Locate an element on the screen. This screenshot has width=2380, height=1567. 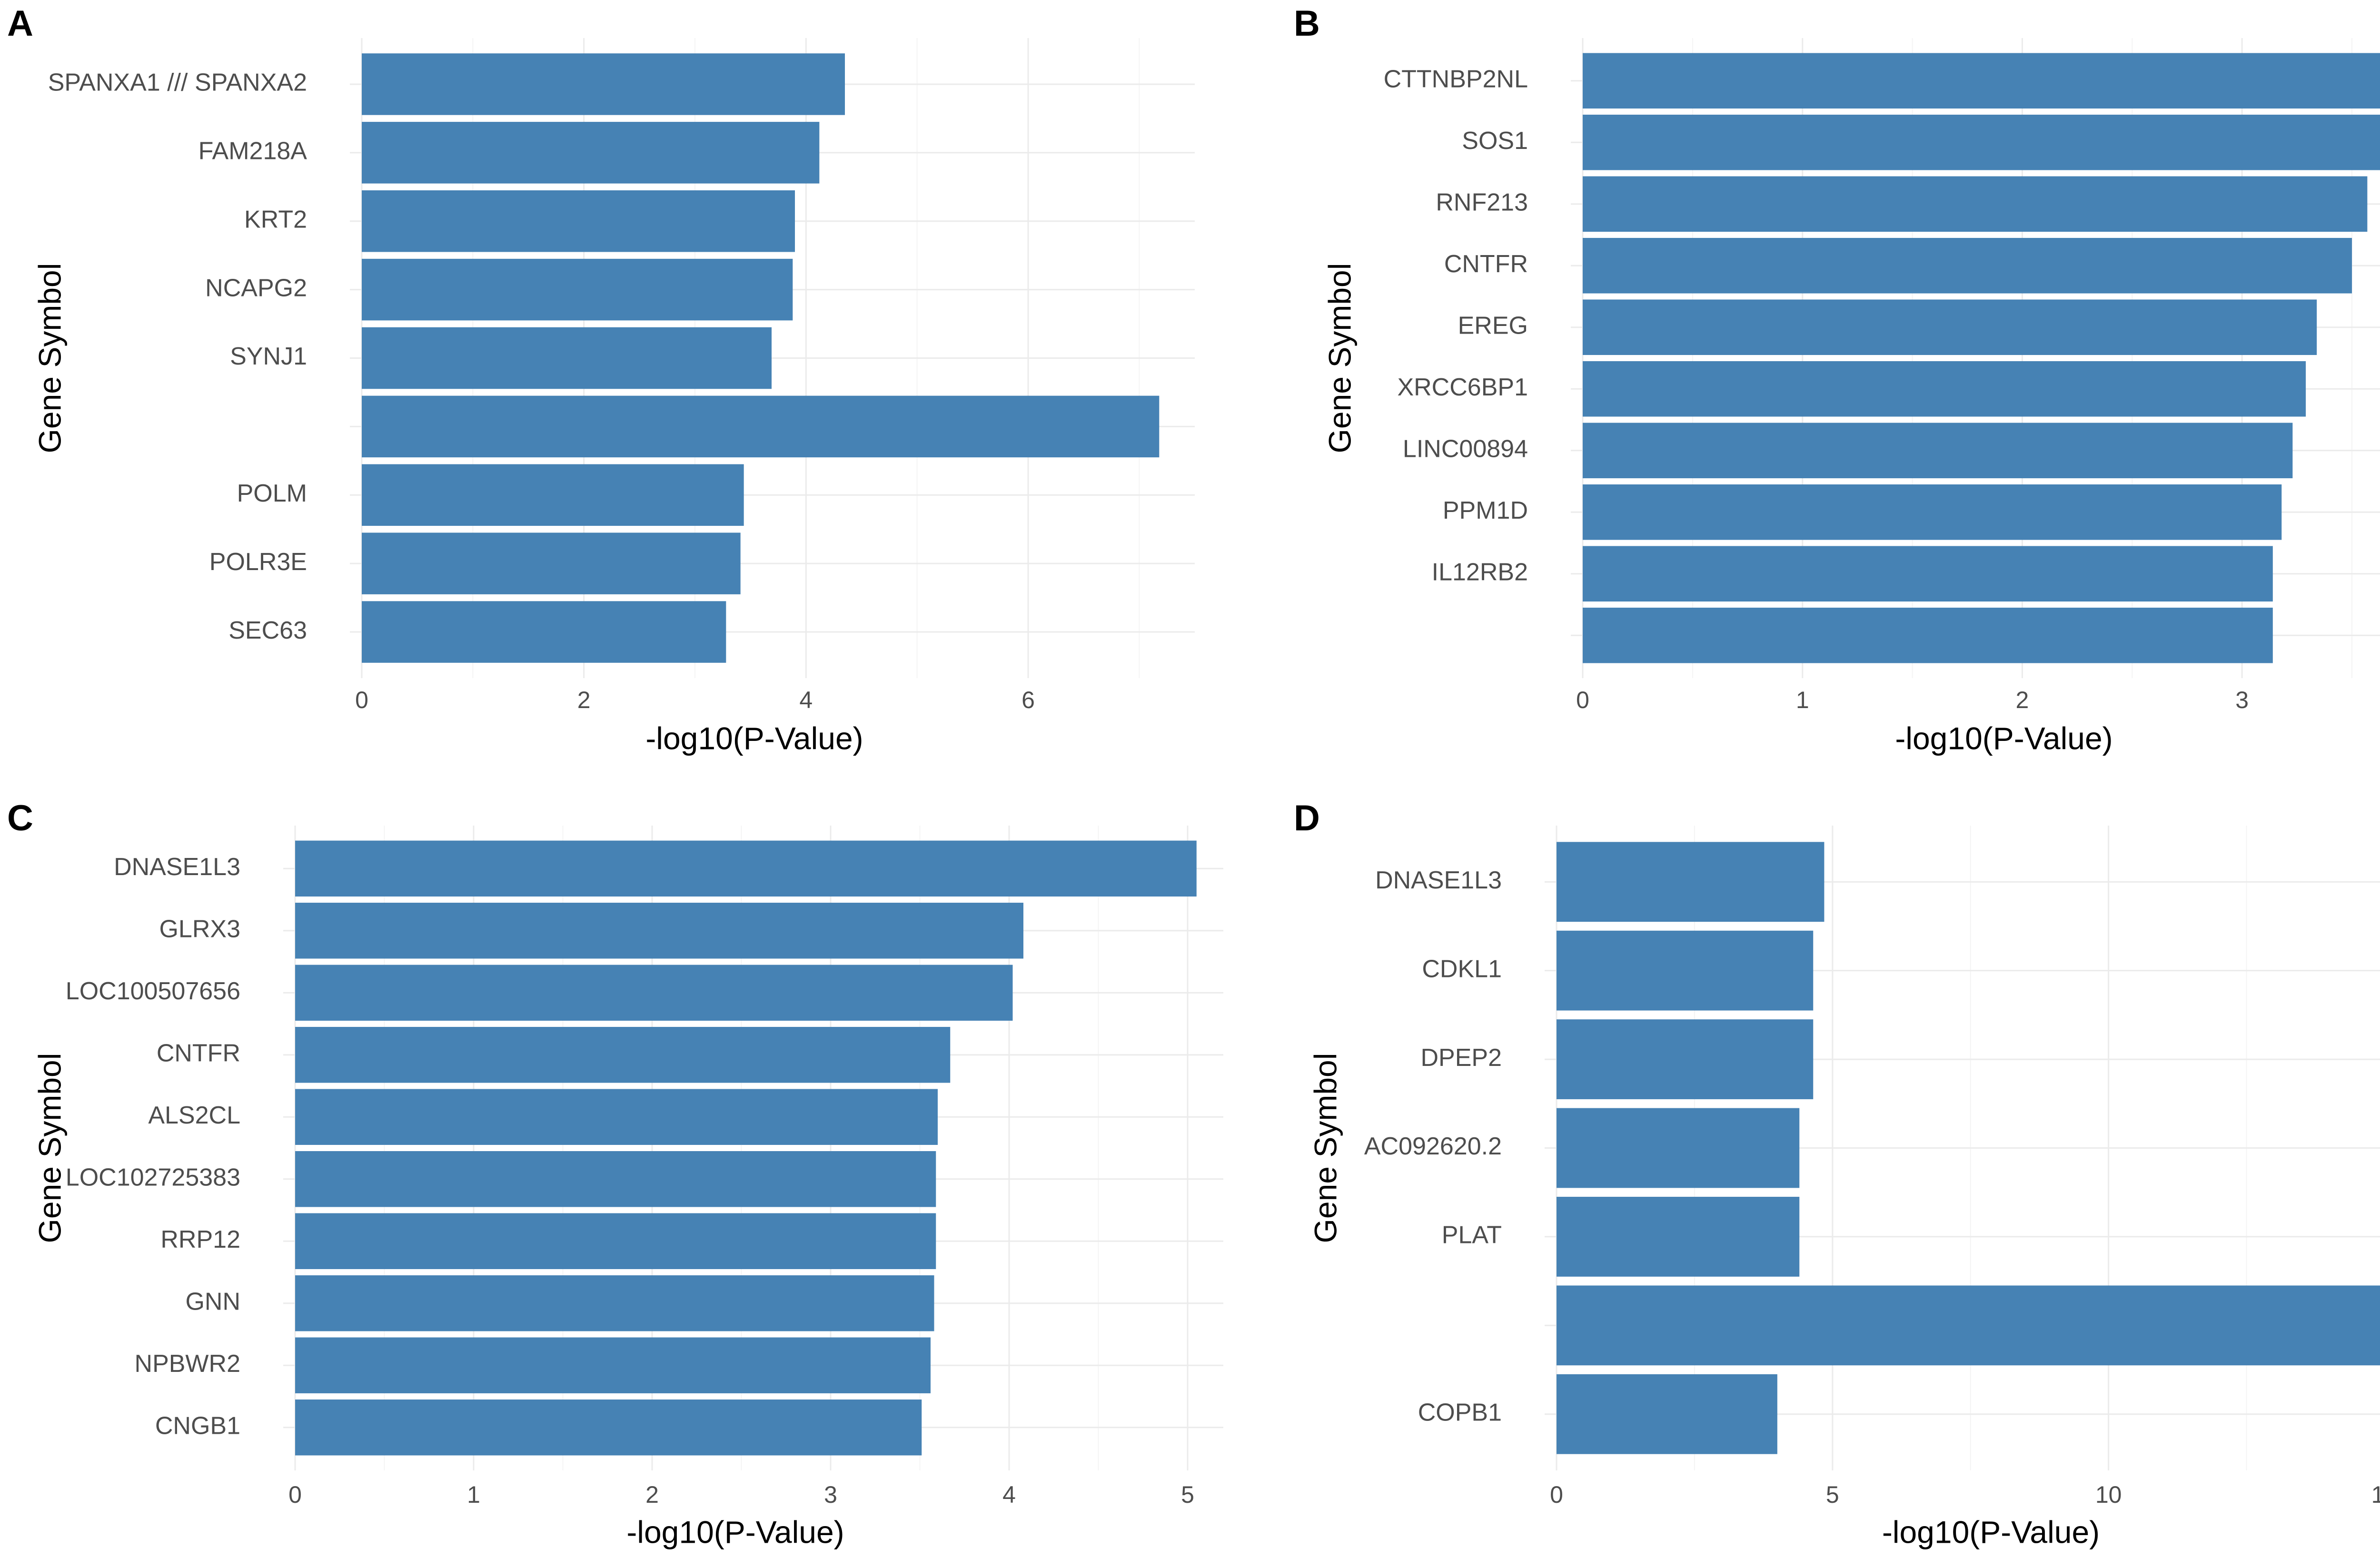
category-label: RNF213 is located at coordinates (1482, 202).